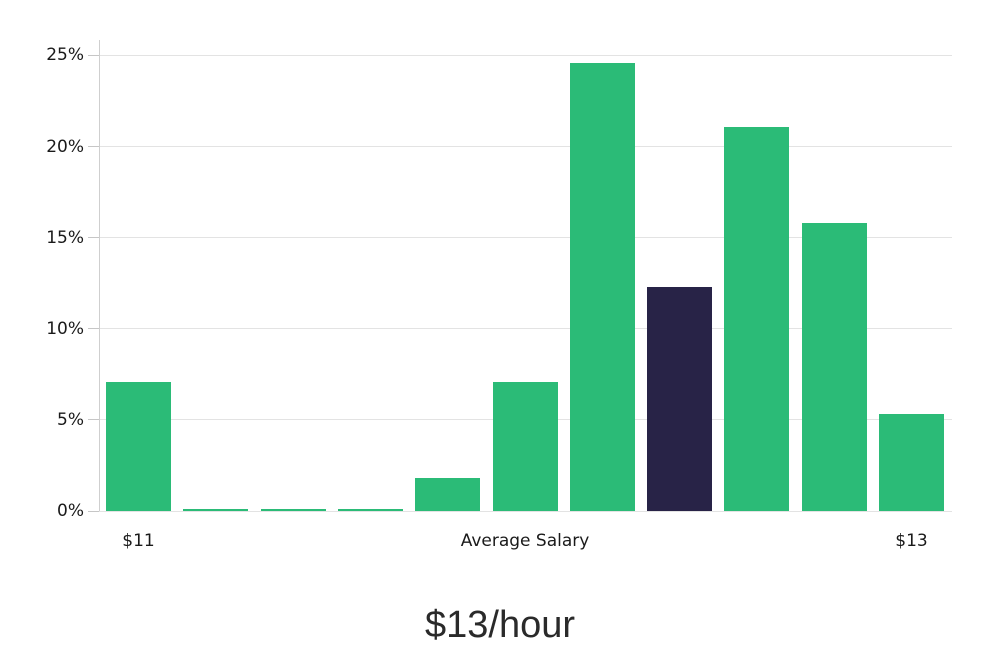  What do you see at coordinates (499, 625) in the screenshot?
I see `chart-title: $13/hour` at bounding box center [499, 625].